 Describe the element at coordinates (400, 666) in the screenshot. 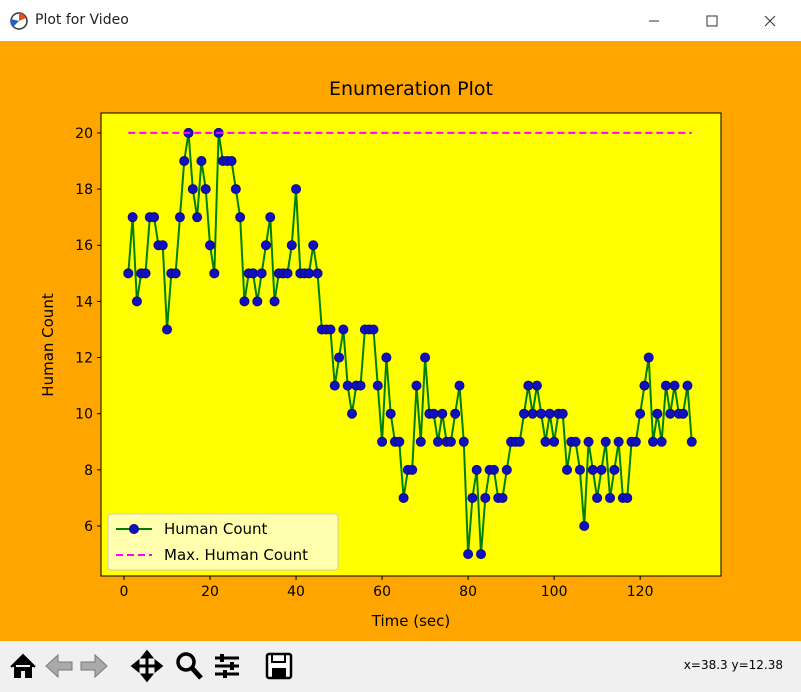

I see `toolbar: x=38.3 y=12.38` at that location.